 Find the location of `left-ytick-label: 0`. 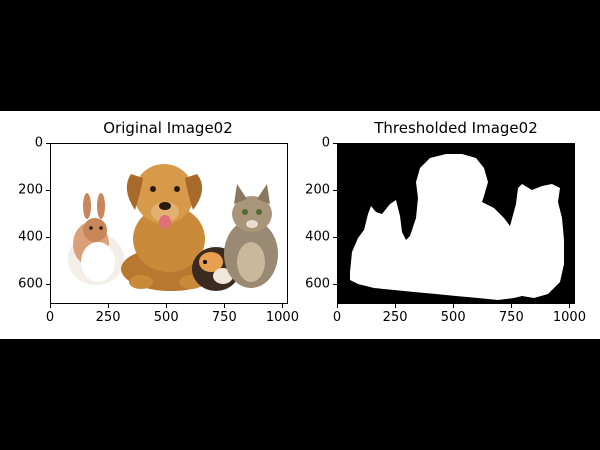

left-ytick-label: 0 is located at coordinates (38, 143).